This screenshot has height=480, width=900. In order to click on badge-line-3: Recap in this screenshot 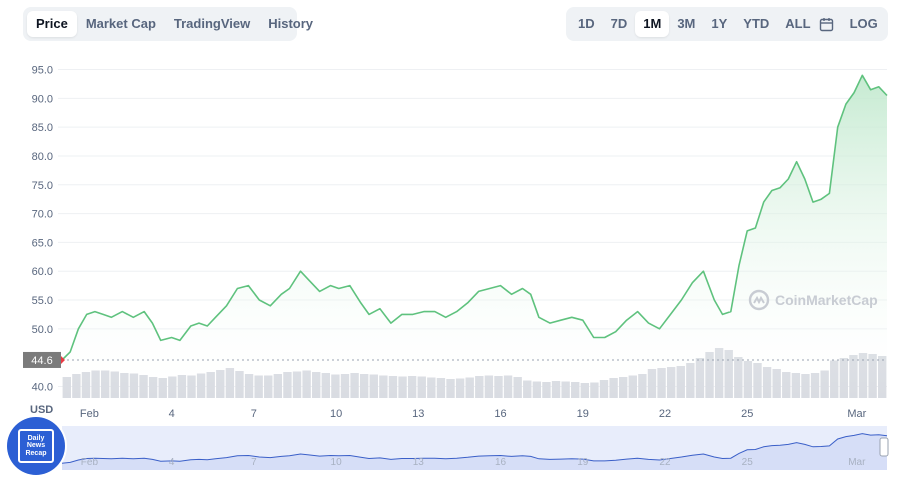, I will do `click(36, 453)`.